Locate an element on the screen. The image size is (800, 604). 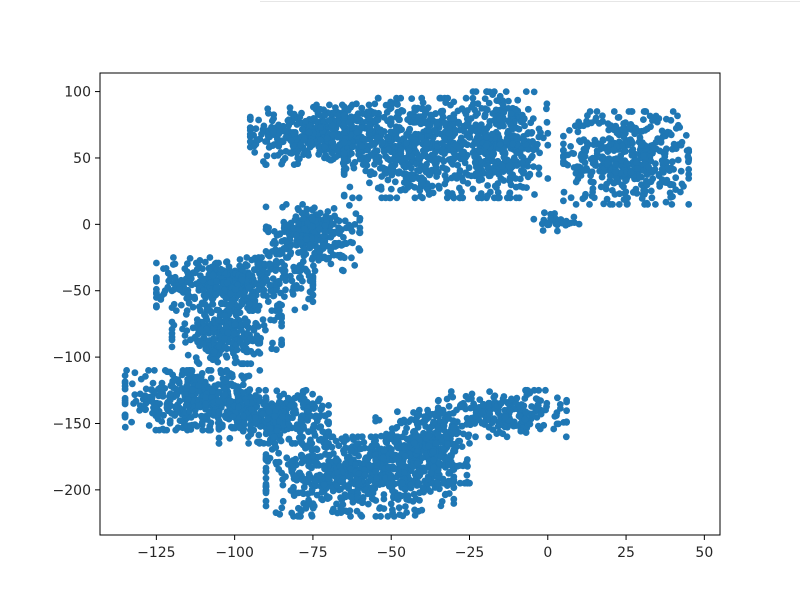
x-tick-label: −50 is located at coordinates (391, 553).